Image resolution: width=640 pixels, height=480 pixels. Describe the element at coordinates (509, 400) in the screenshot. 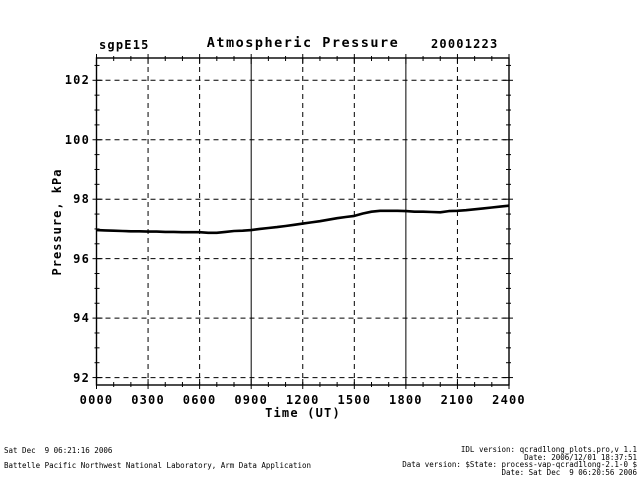

I see `x-tick-label: 2400` at that location.